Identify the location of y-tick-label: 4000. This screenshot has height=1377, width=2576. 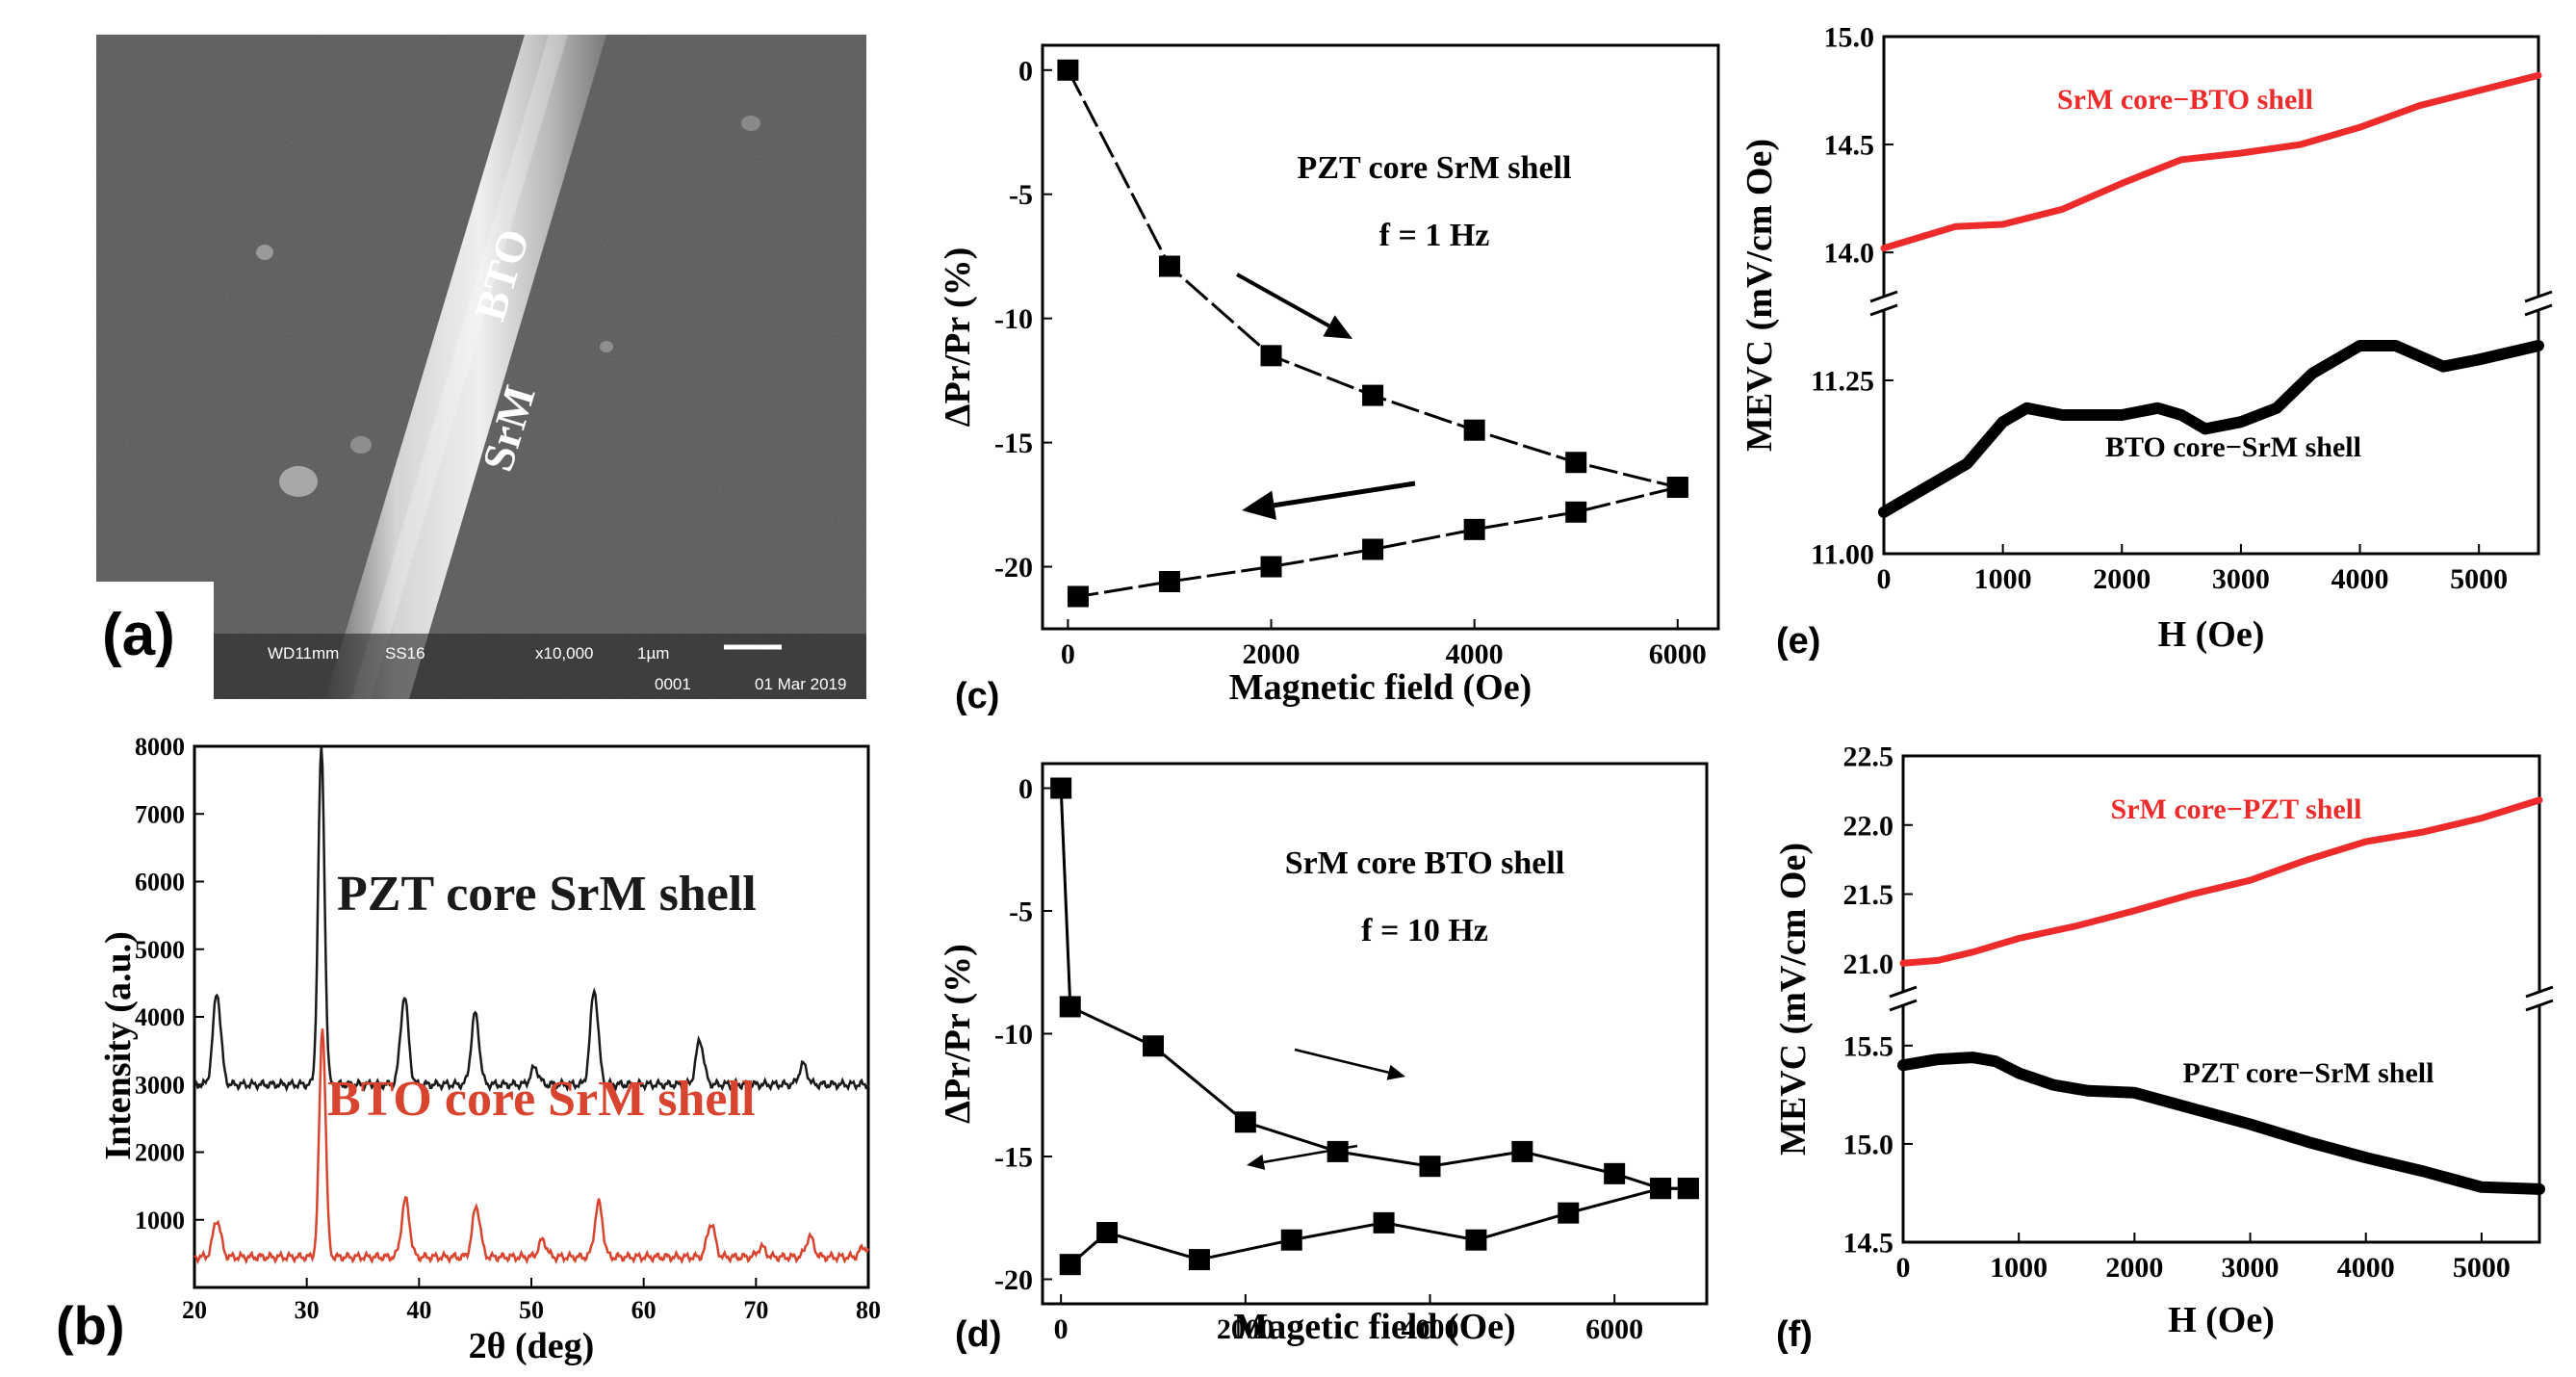
(160, 1017).